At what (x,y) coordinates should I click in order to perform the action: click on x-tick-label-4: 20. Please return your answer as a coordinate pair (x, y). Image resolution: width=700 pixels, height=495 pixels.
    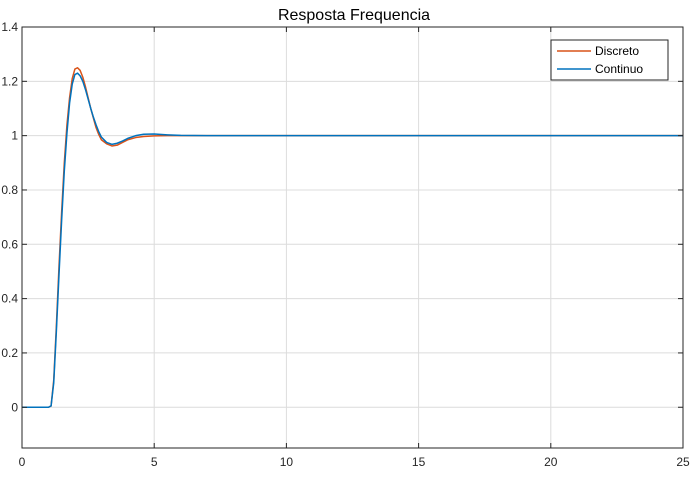
    Looking at the image, I should click on (551, 462).